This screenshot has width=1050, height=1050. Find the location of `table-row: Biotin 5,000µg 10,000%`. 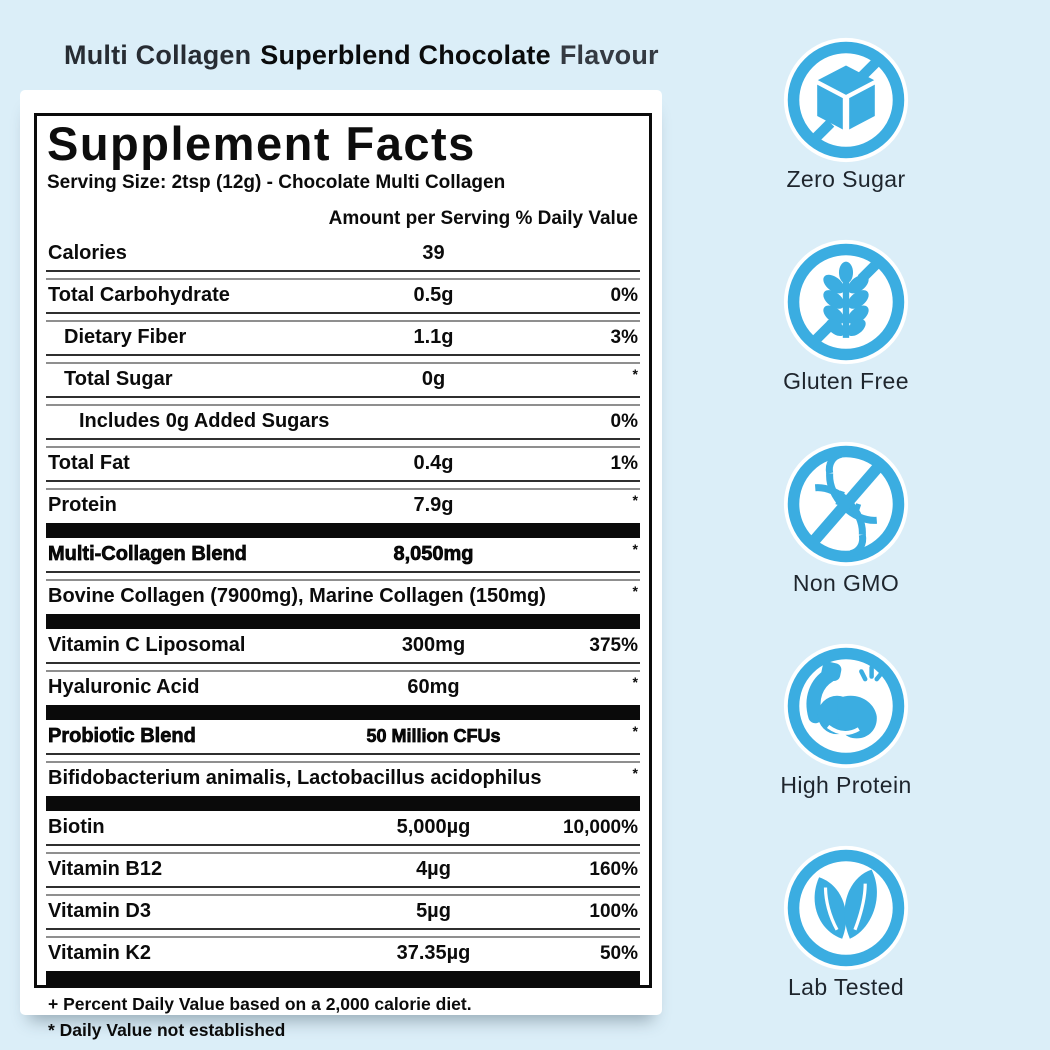

table-row: Biotin 5,000µg 10,000% is located at coordinates (343, 828).